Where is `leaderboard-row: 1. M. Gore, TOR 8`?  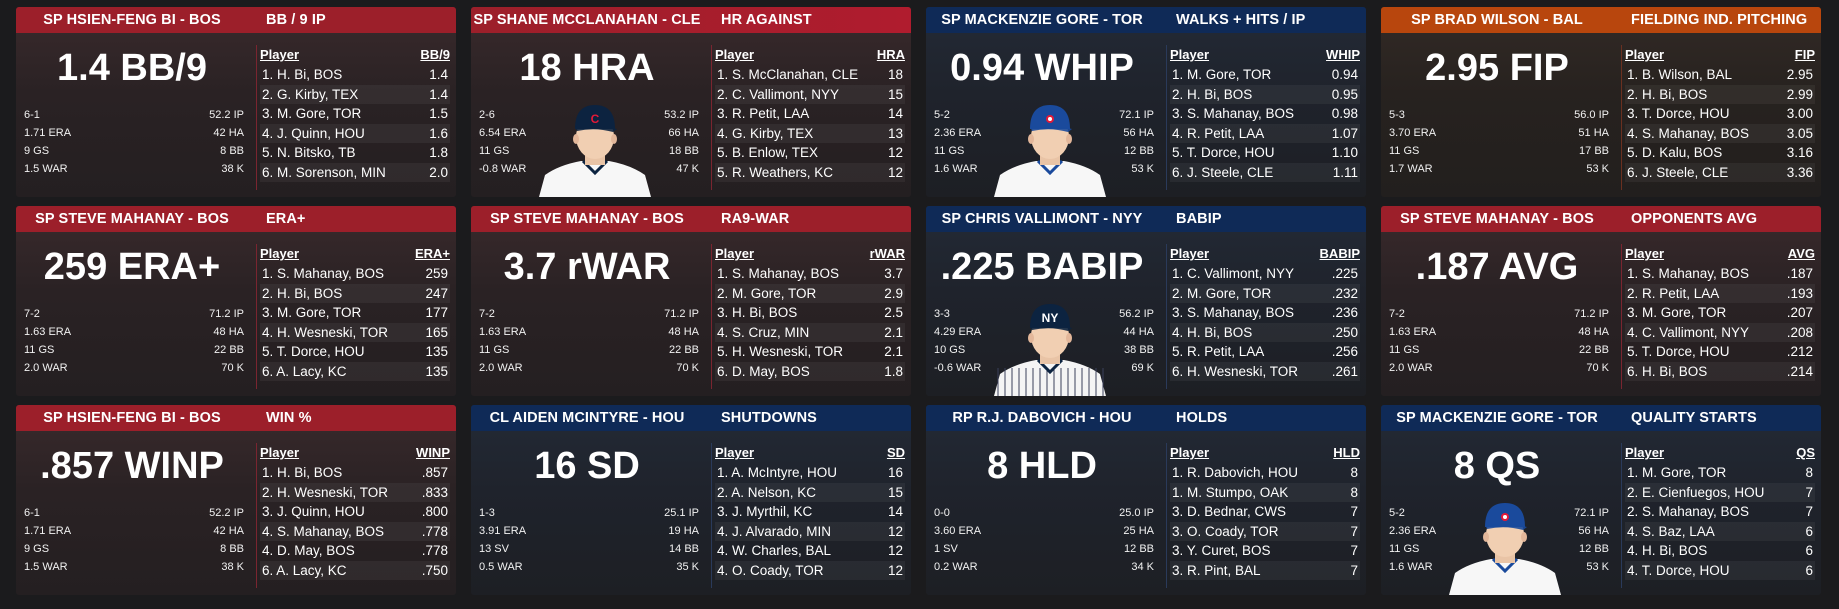 leaderboard-row: 1. M. Gore, TOR 8 is located at coordinates (1720, 473).